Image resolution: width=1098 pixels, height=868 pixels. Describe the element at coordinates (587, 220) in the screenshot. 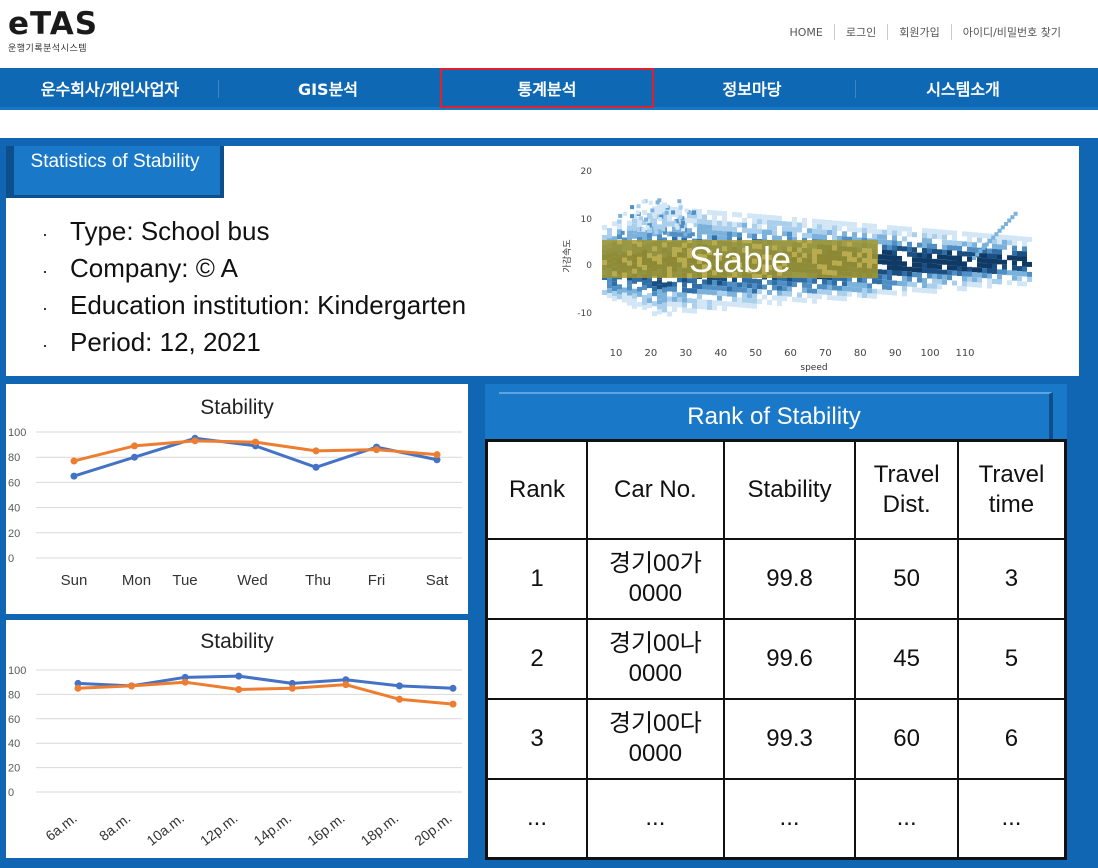

I see `y-tick: 10` at that location.